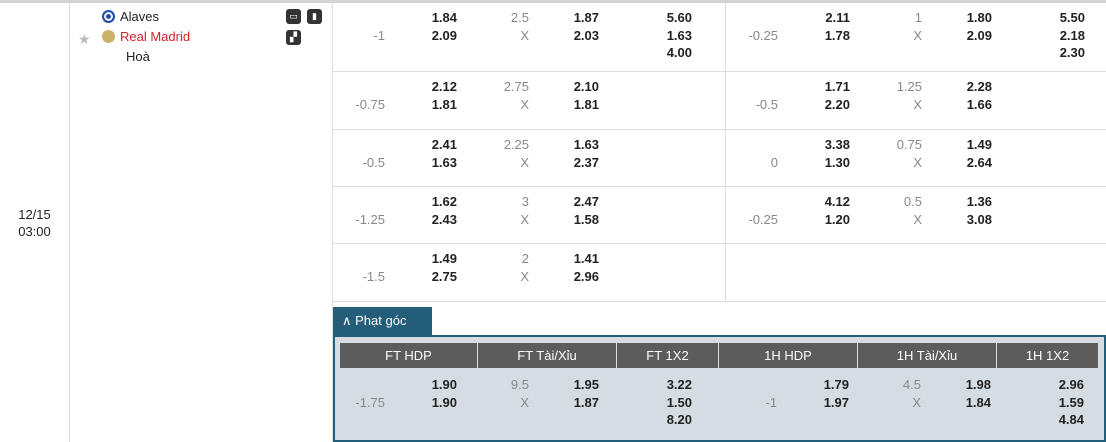  What do you see at coordinates (586, 17) in the screenshot?
I see `over-odds: 1.87` at bounding box center [586, 17].